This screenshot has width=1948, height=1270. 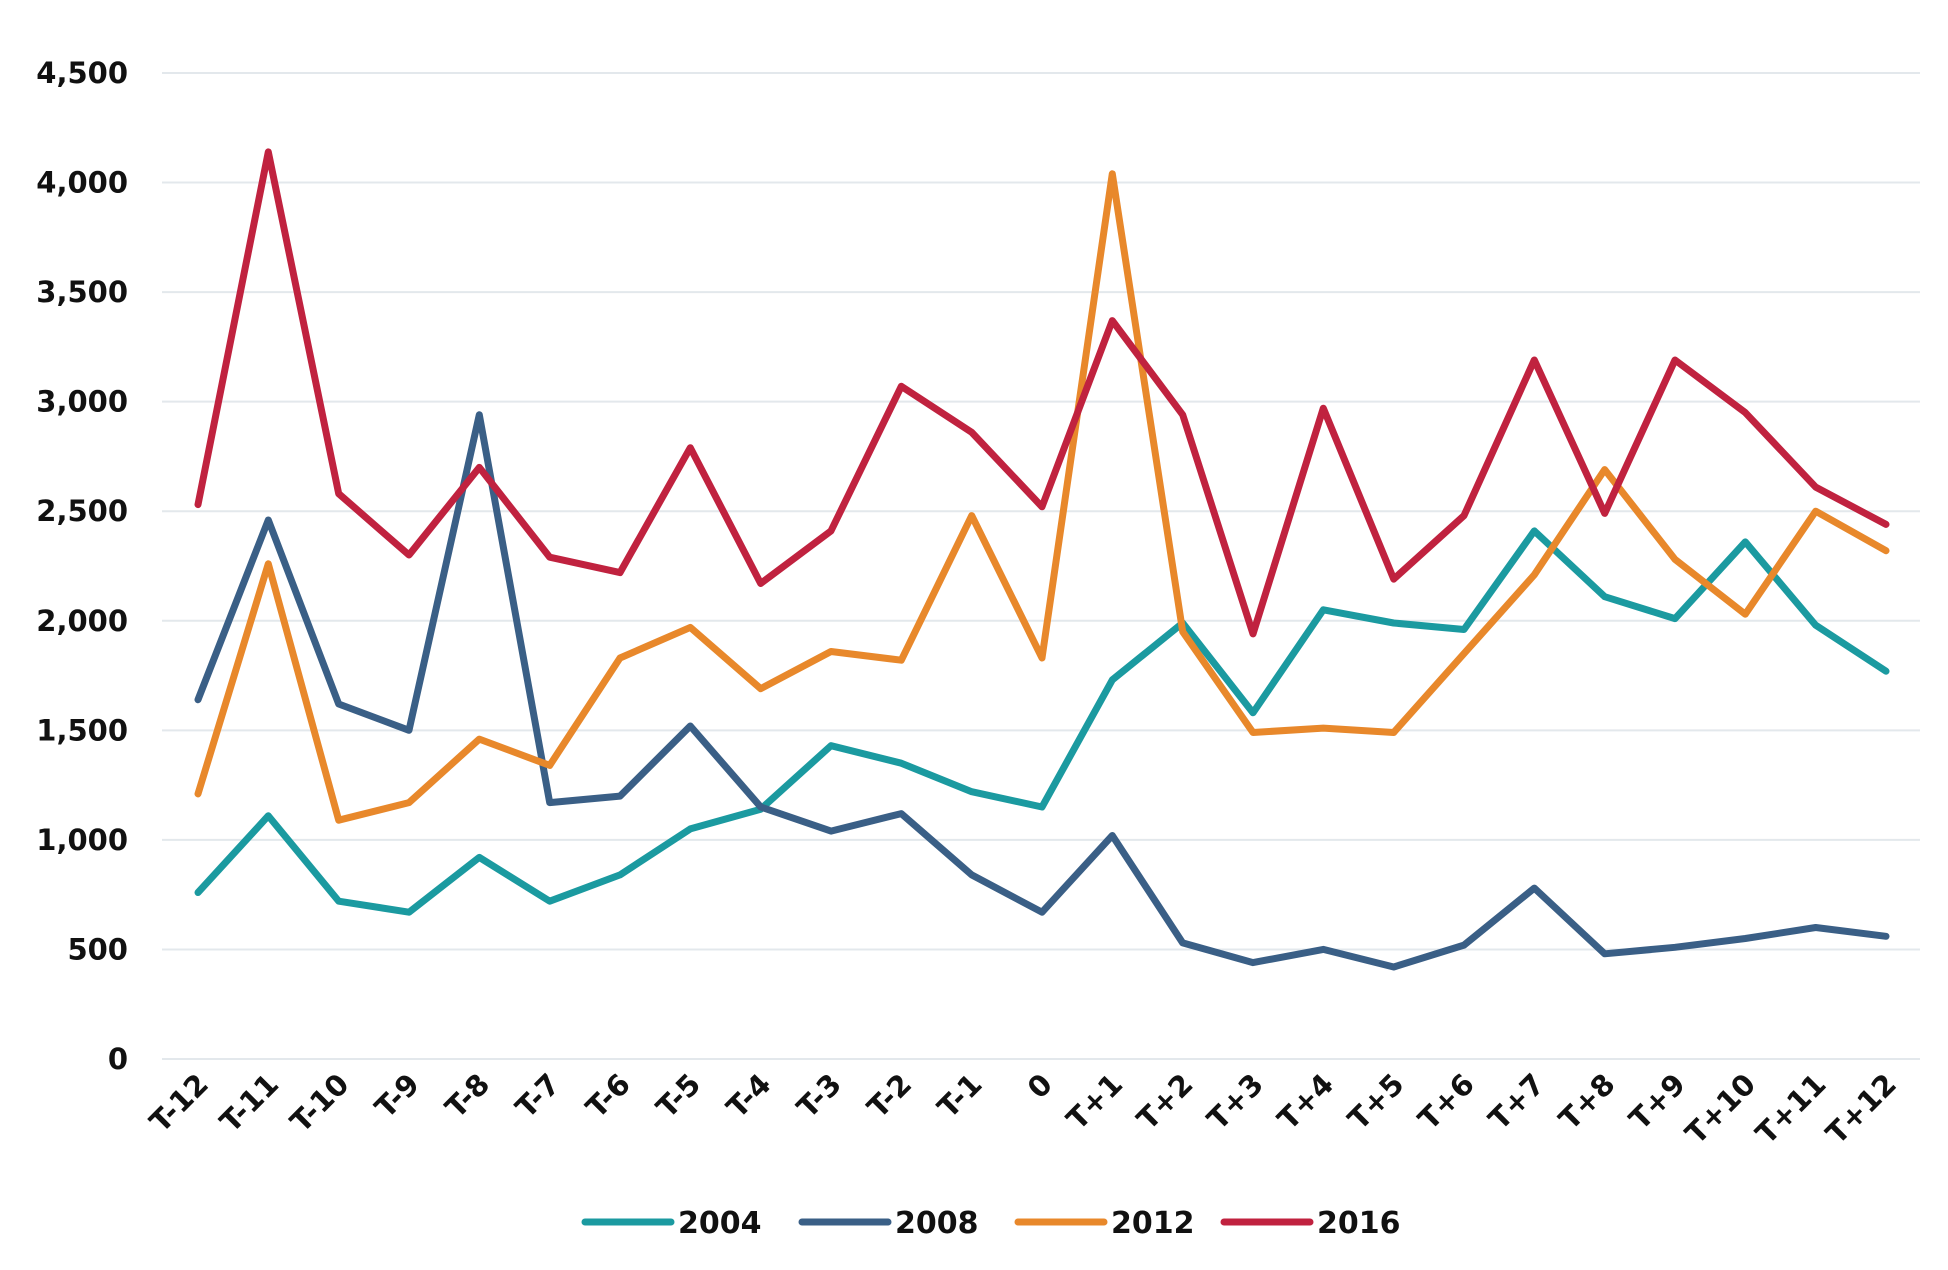 I want to click on legend-item-2004: 2004, so click(x=671, y=1223).